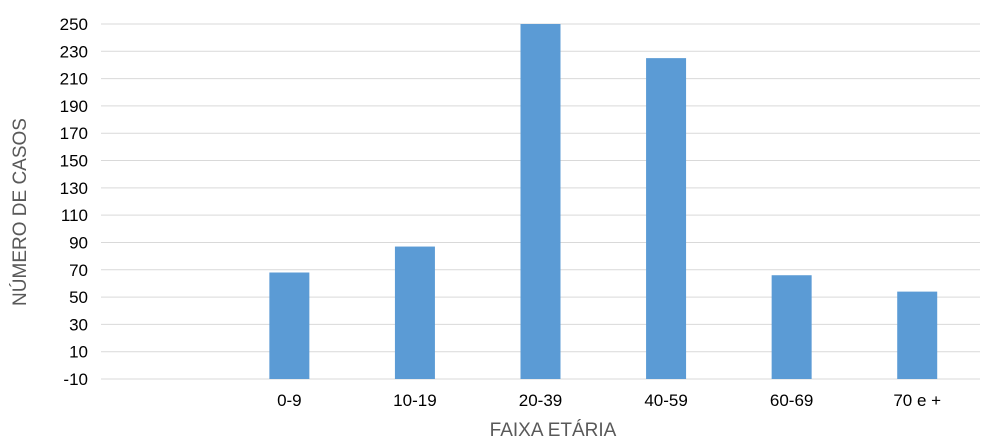 This screenshot has width=989, height=443. Describe the element at coordinates (74, 215) in the screenshot. I see `y-tick-label: 110` at that location.